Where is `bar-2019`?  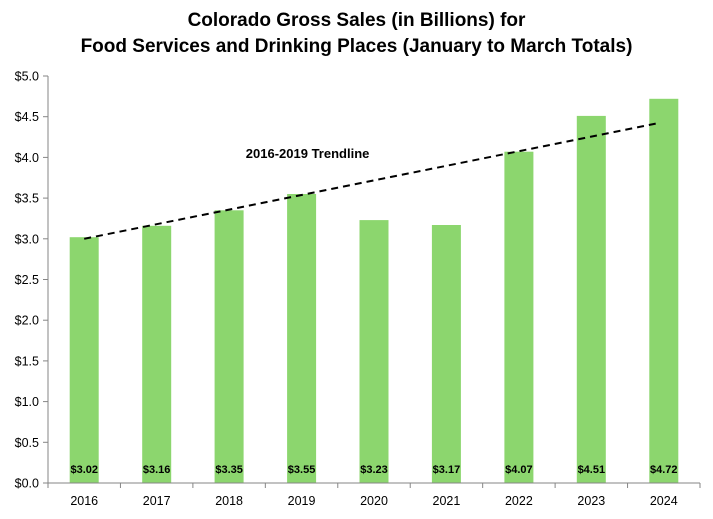
bar-2019 is located at coordinates (302, 338).